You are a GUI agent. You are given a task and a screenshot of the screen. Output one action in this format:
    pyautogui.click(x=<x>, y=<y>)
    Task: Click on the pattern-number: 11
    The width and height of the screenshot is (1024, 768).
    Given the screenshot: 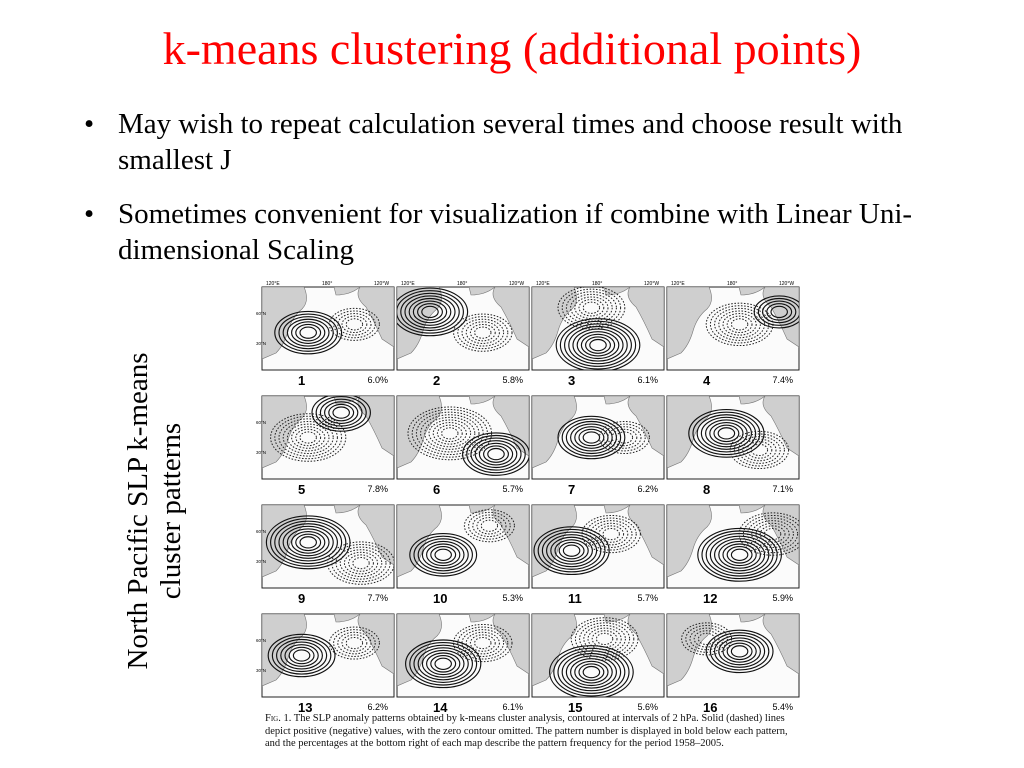 What is the action you would take?
    pyautogui.click(x=575, y=598)
    